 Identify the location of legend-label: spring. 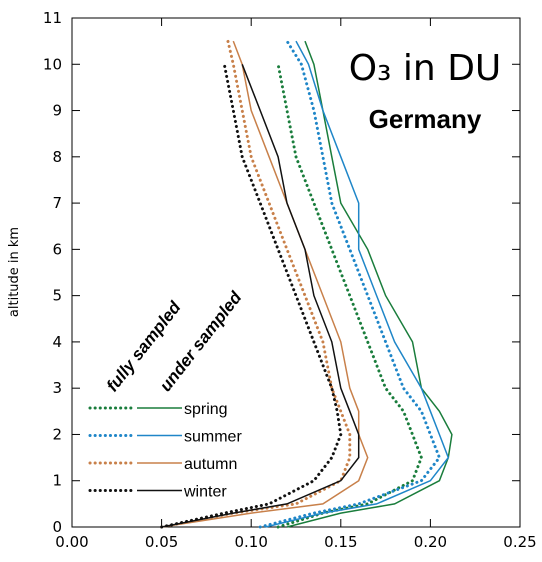
(206, 409).